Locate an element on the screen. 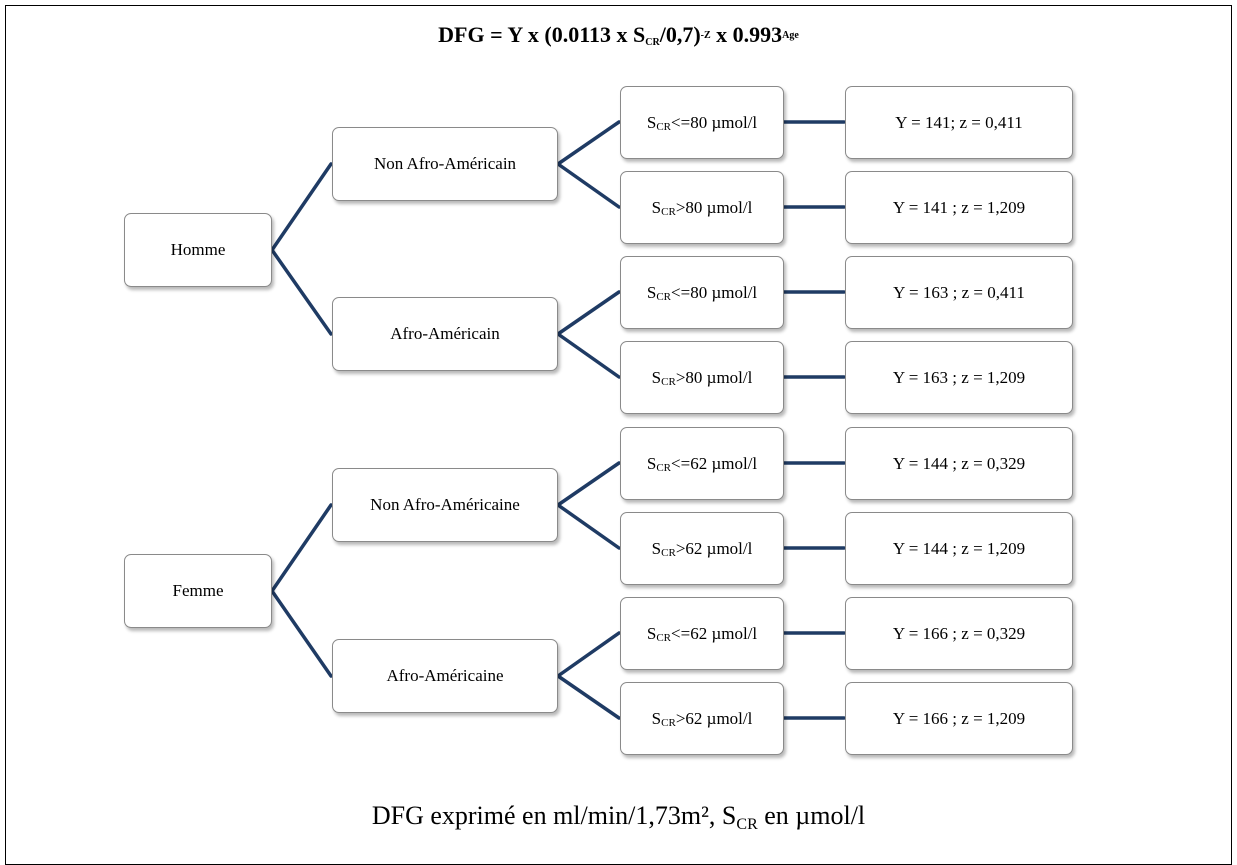 This screenshot has height=865, width=1237. group-label: Afro-Américain is located at coordinates (445, 333).